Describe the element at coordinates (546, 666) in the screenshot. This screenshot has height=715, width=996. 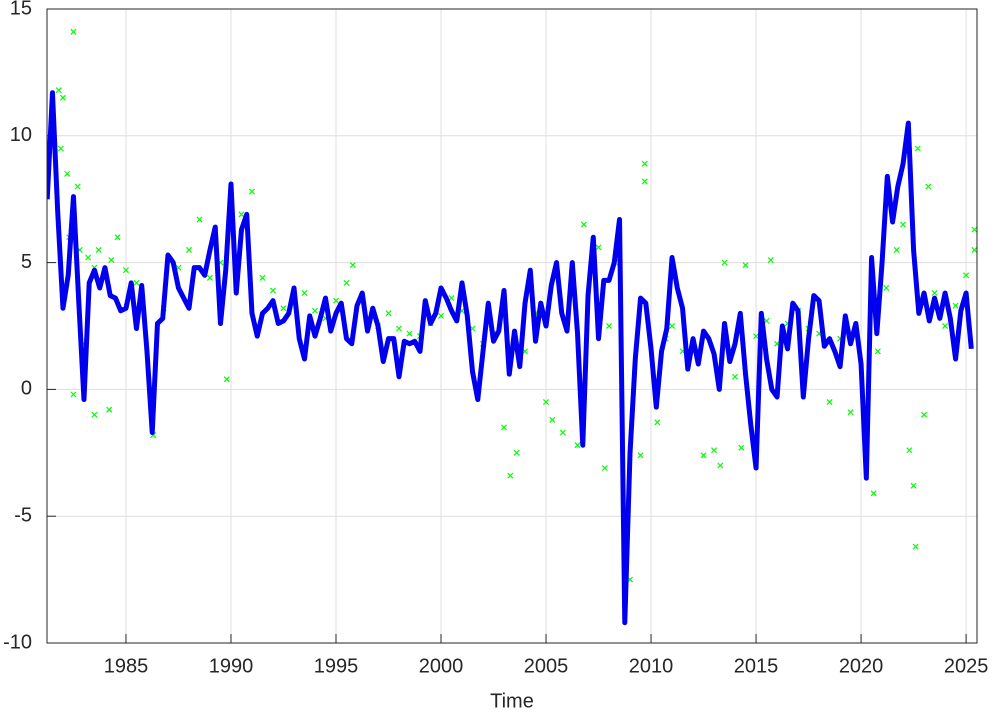
I see `x-tick-label: 2005` at that location.